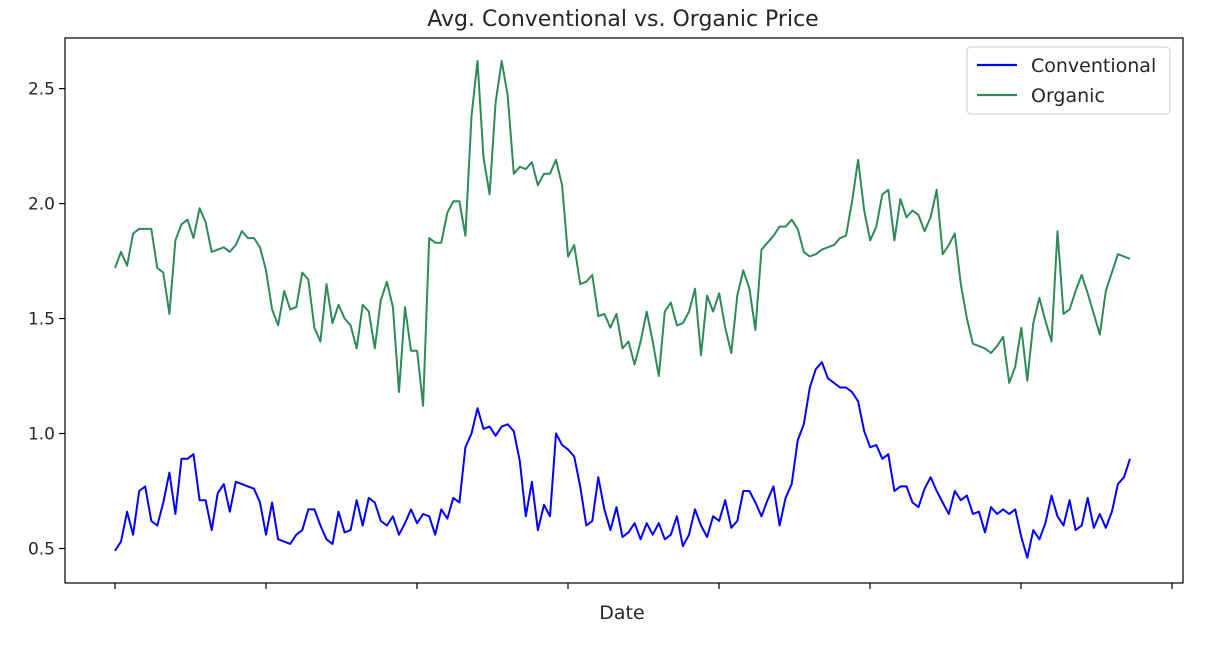 The image size is (1208, 646). Describe the element at coordinates (41, 205) in the screenshot. I see `y-tick-label: 2.0` at that location.